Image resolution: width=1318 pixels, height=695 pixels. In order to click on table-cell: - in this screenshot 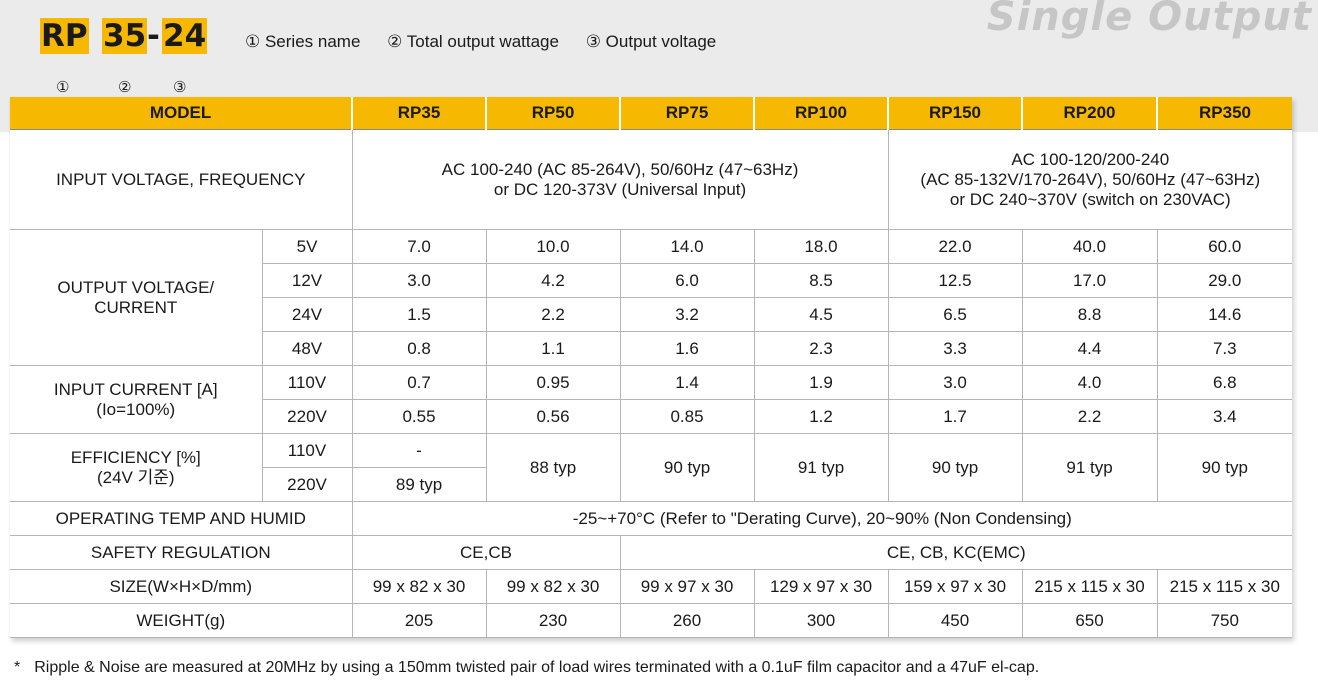, I will do `click(419, 450)`.